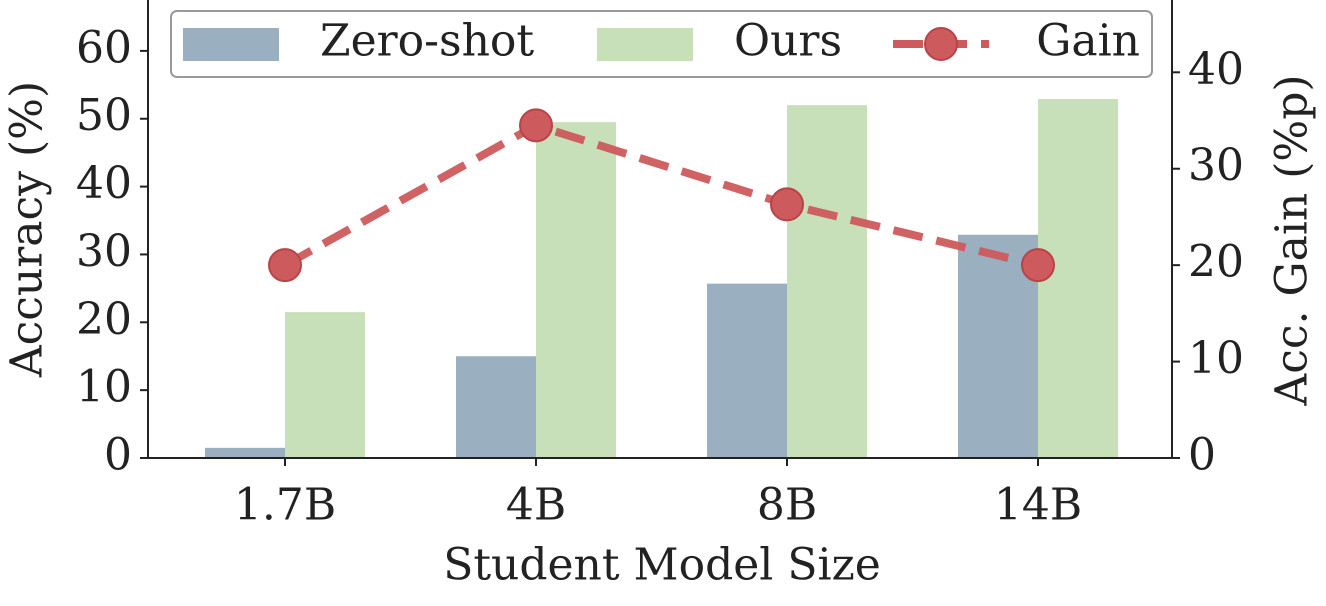  I want to click on x-tick-label: 8B, so click(787, 505).